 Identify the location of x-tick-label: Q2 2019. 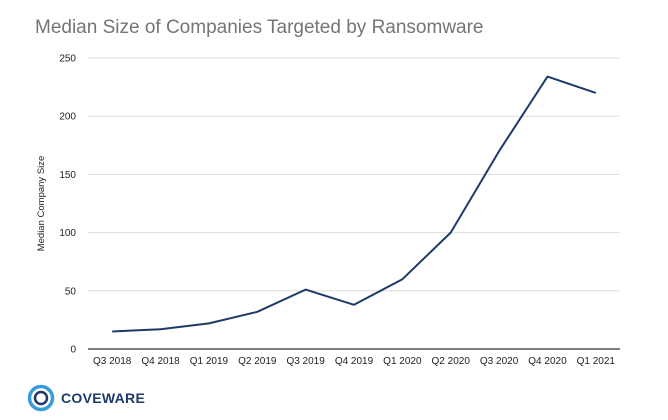
(257, 361).